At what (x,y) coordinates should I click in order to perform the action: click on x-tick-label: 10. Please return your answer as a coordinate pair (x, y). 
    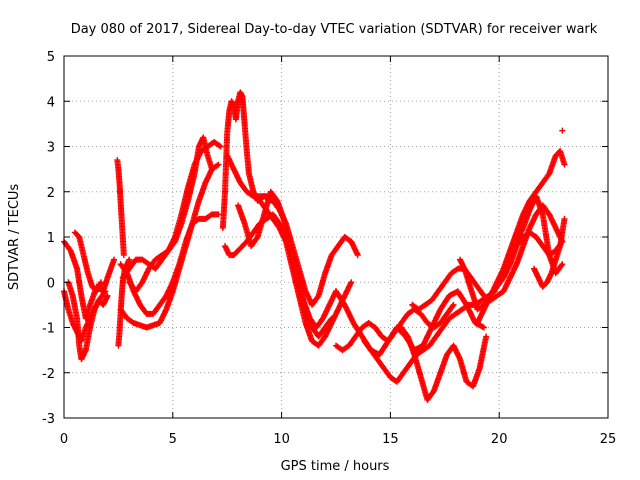
    Looking at the image, I should click on (281, 439).